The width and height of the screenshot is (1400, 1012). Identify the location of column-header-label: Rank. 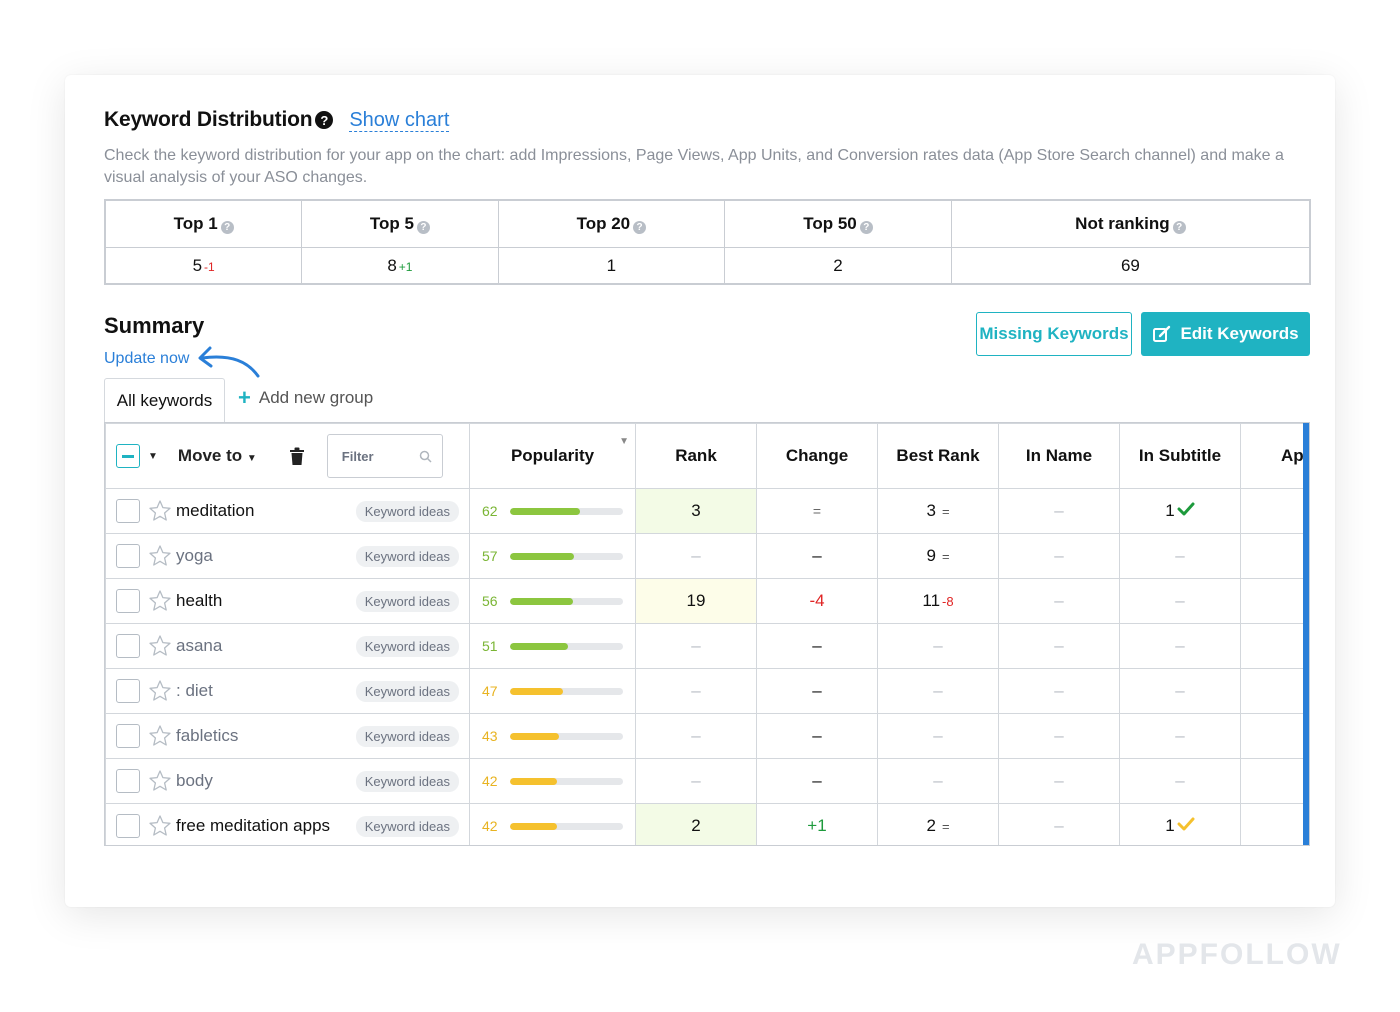
(696, 455).